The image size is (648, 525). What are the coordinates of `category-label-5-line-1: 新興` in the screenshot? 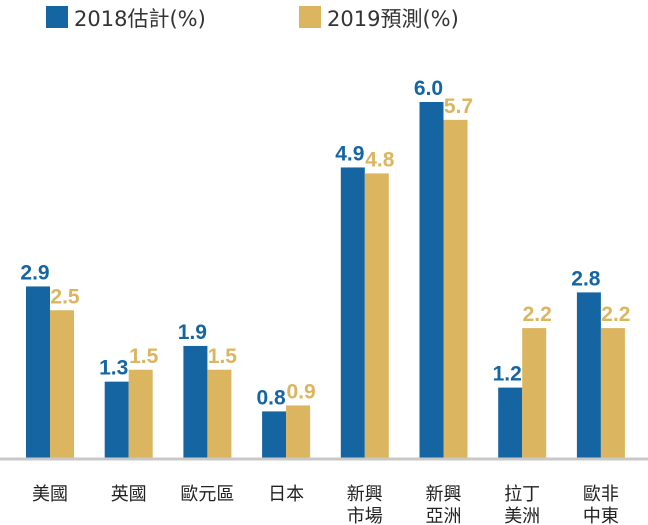 It's located at (365, 494).